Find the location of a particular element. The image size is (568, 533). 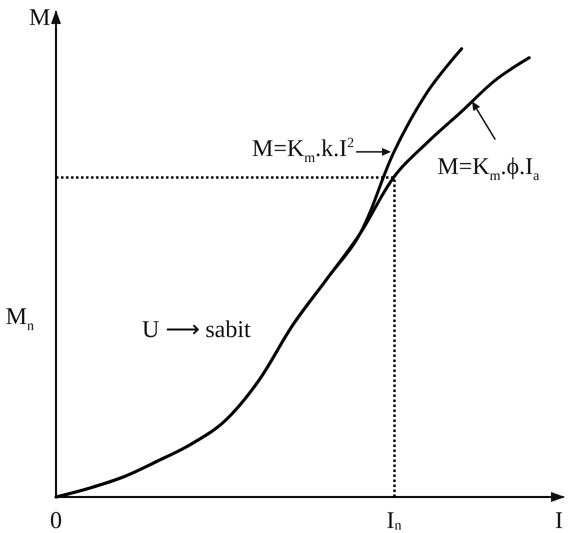

y-axis-title: M is located at coordinates (39, 18).